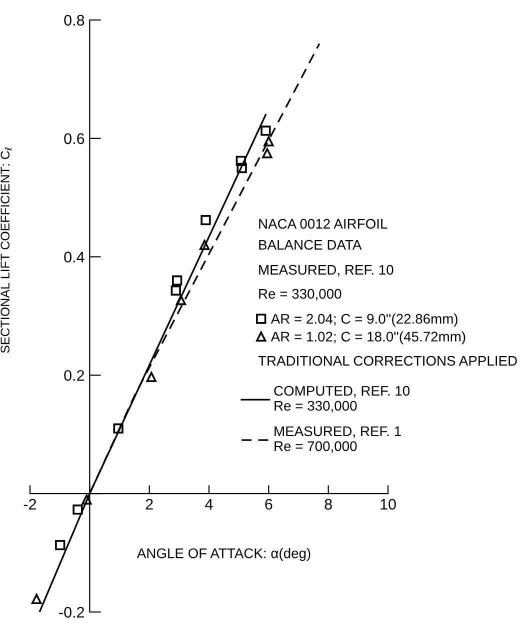  I want to click on annotation: TRADITIONAL CORRECTIONS APPLIED, so click(387, 361).